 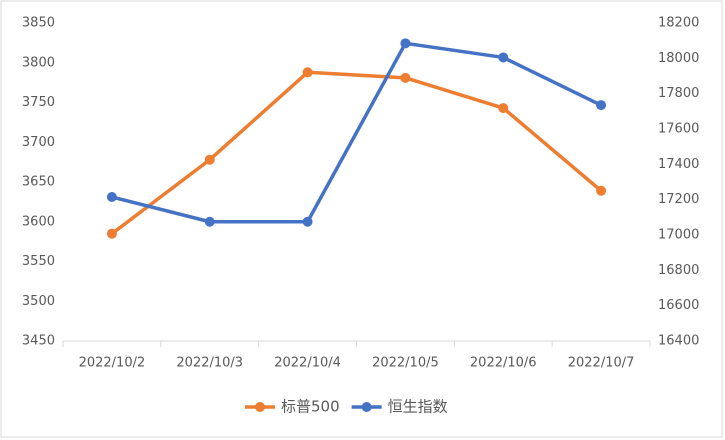 What do you see at coordinates (38, 142) in the screenshot?
I see `y-tick-label: 3700` at bounding box center [38, 142].